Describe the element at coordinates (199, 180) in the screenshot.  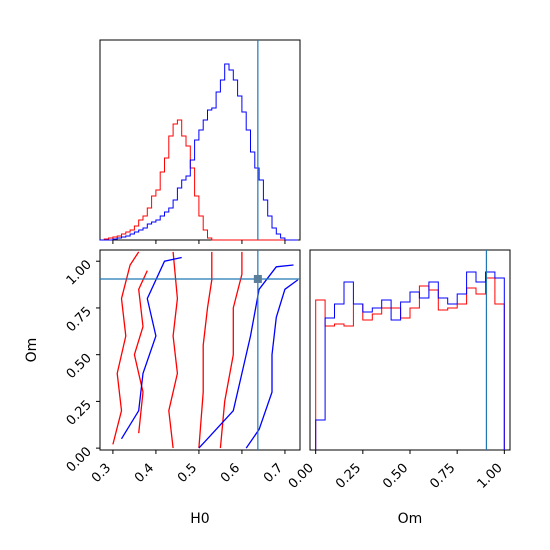
I see `histogram-h0-red-series` at that location.